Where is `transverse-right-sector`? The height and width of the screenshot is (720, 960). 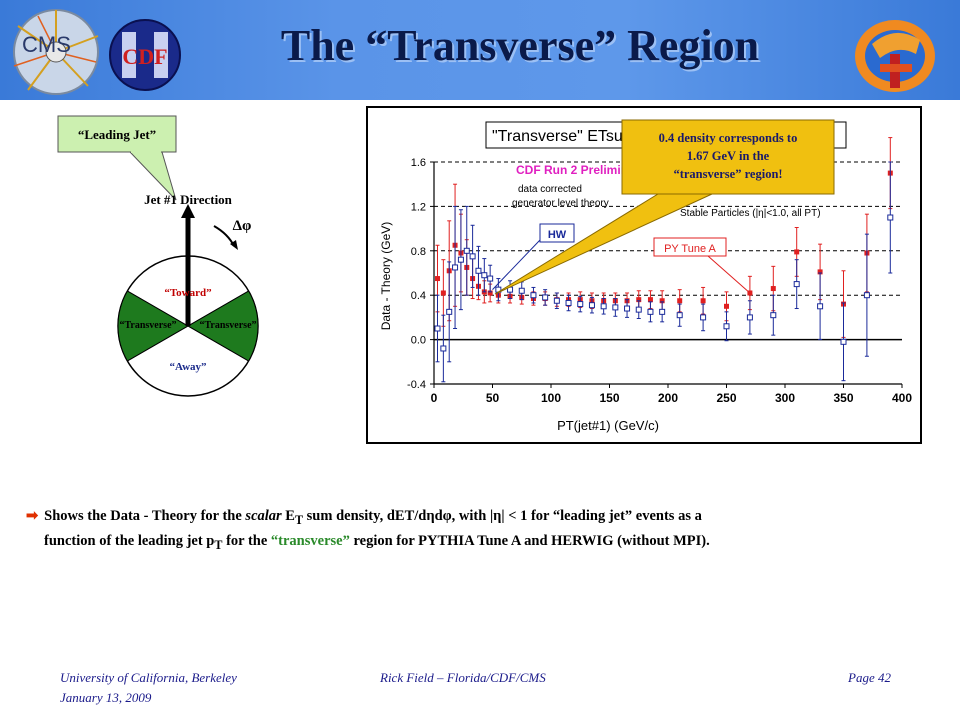
transverse-right-sector is located at coordinates (223, 326).